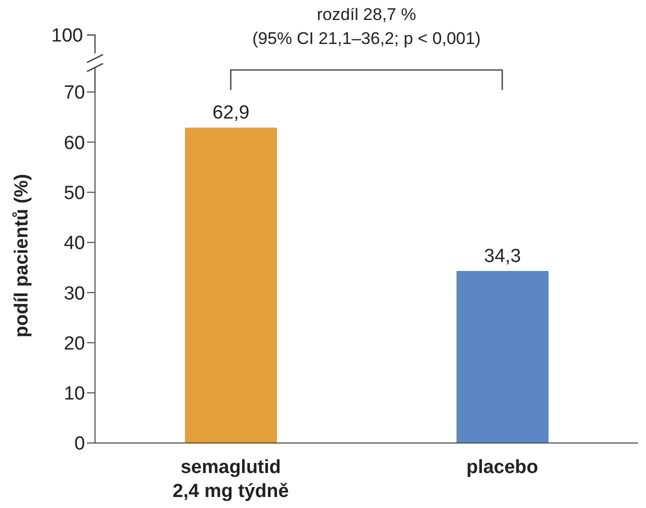 The height and width of the screenshot is (508, 646). I want to click on y-tick-label: 50, so click(74, 193).